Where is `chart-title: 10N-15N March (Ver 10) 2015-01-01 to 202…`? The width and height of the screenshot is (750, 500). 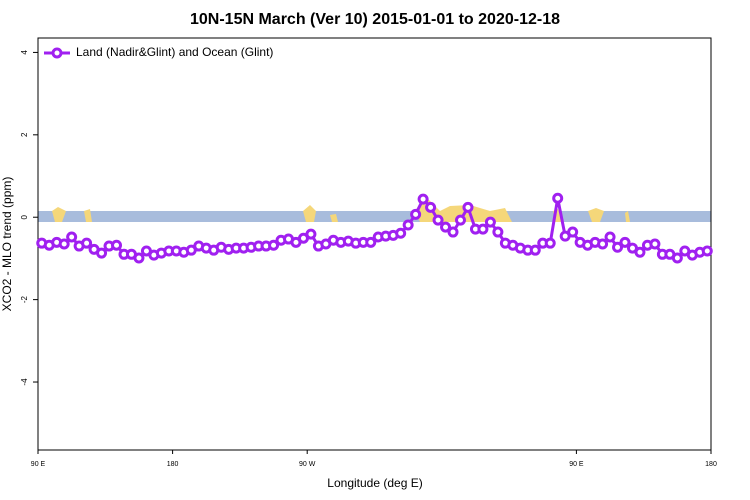 chart-title: 10N-15N March (Ver 10) 2015-01-01 to 202… is located at coordinates (375, 19).